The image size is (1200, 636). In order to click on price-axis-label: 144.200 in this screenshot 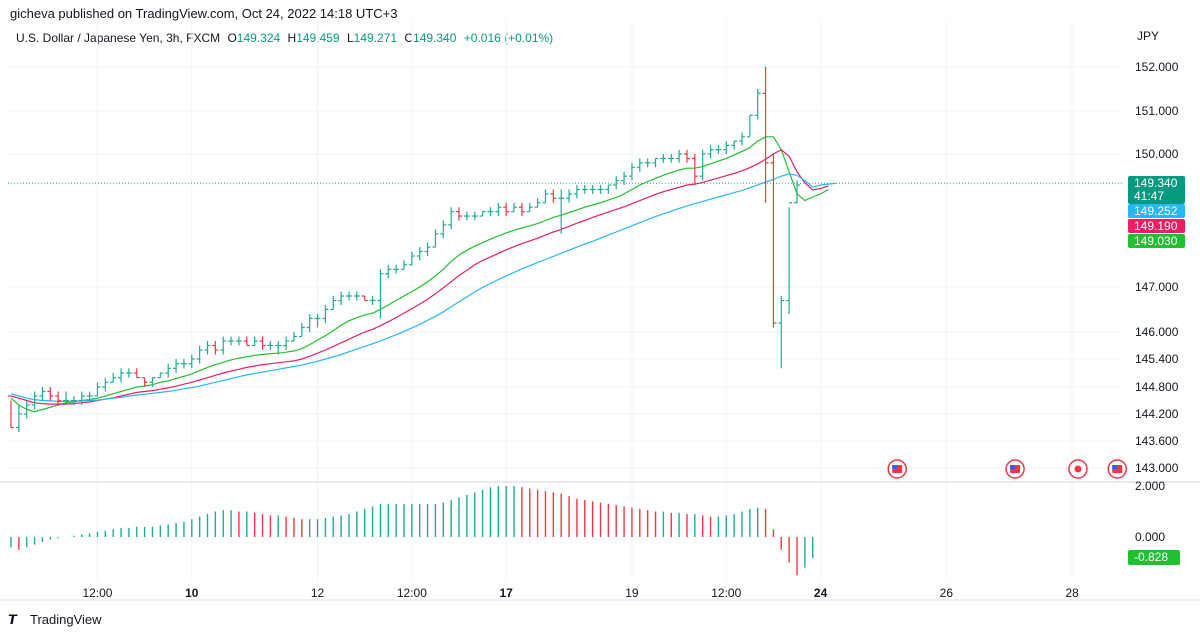, I will do `click(1157, 414)`.